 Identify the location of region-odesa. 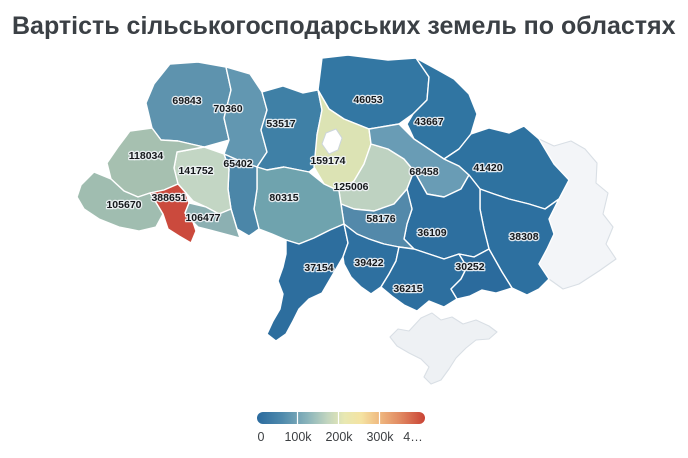
(307, 282).